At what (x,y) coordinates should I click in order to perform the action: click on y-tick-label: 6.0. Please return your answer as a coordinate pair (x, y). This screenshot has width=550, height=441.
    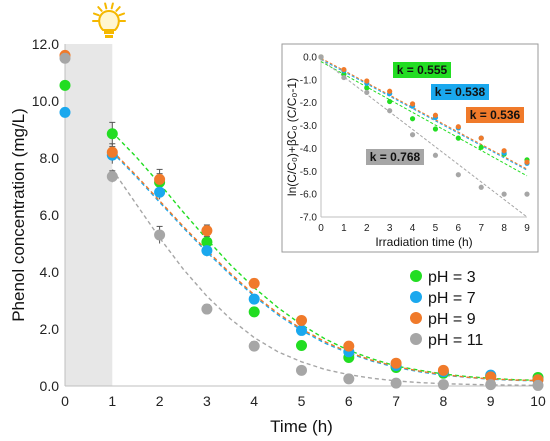
    Looking at the image, I should click on (50, 215).